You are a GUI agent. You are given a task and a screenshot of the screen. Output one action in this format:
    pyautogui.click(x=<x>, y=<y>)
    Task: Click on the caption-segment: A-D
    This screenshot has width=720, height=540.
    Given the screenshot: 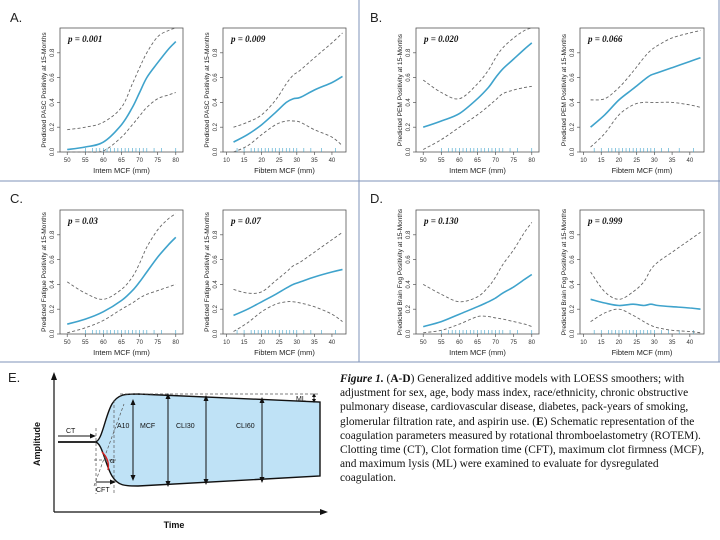 What is the action you would take?
    pyautogui.click(x=400, y=379)
    